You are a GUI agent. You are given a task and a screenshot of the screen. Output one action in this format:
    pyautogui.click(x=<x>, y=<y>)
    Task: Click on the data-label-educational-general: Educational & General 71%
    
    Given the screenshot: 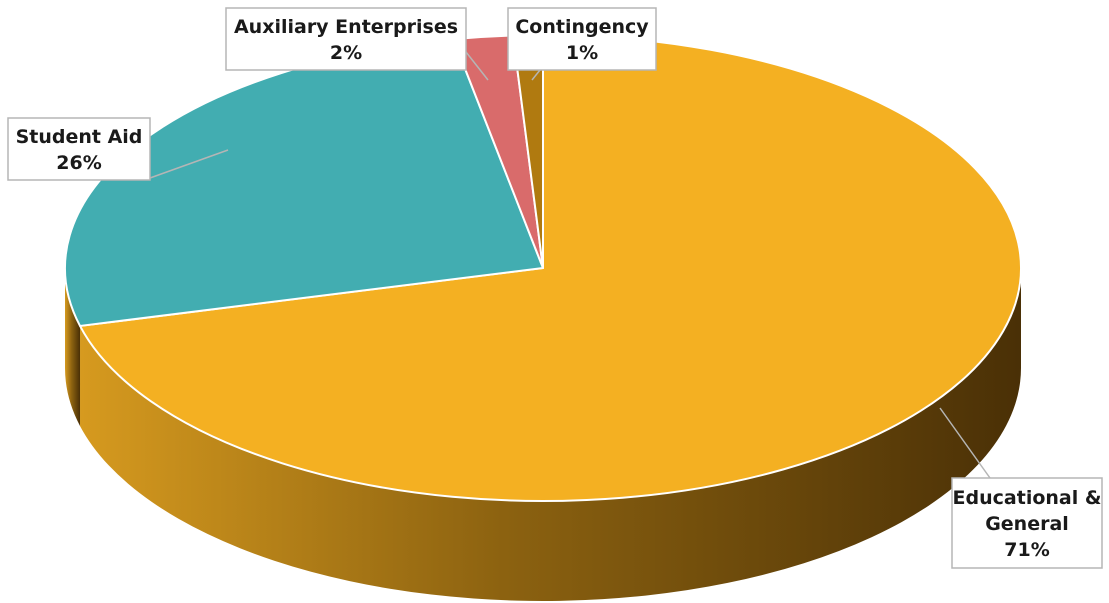 What is the action you would take?
    pyautogui.click(x=1027, y=523)
    